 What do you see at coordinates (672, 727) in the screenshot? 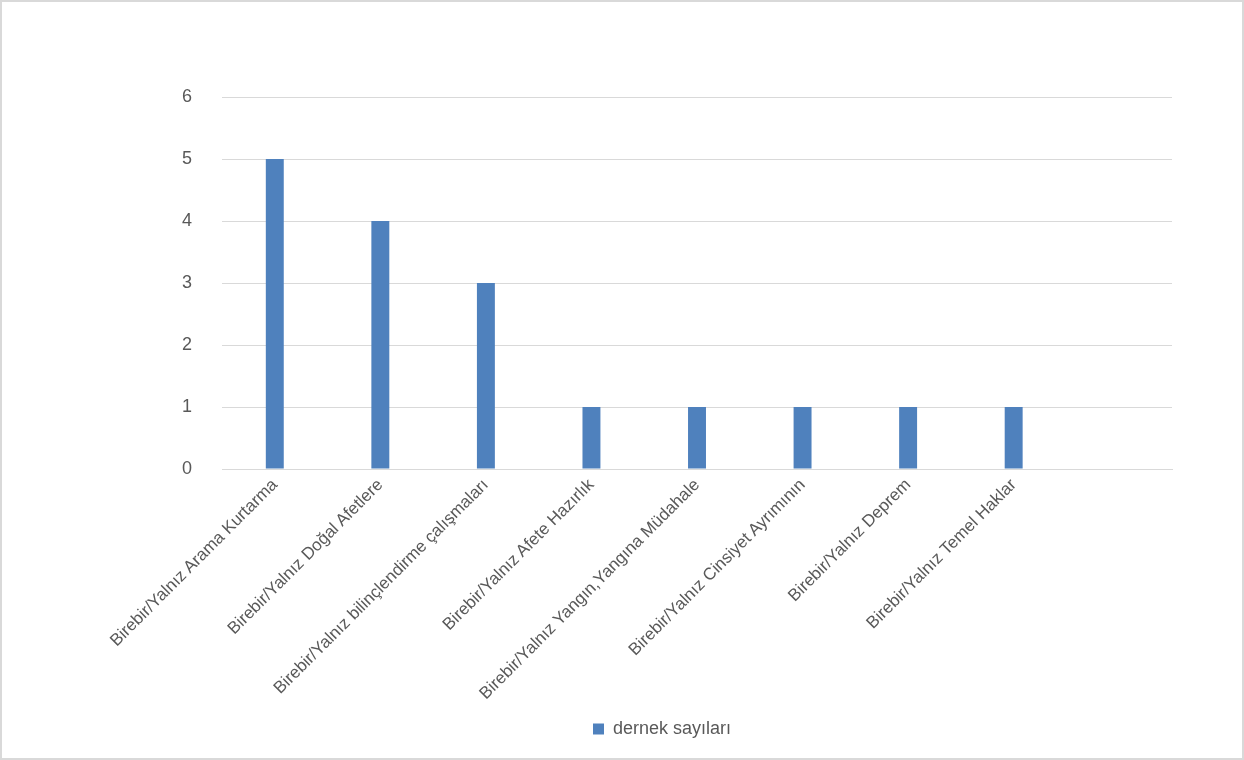
I see `legend-label: dernek sayıları` at bounding box center [672, 727].